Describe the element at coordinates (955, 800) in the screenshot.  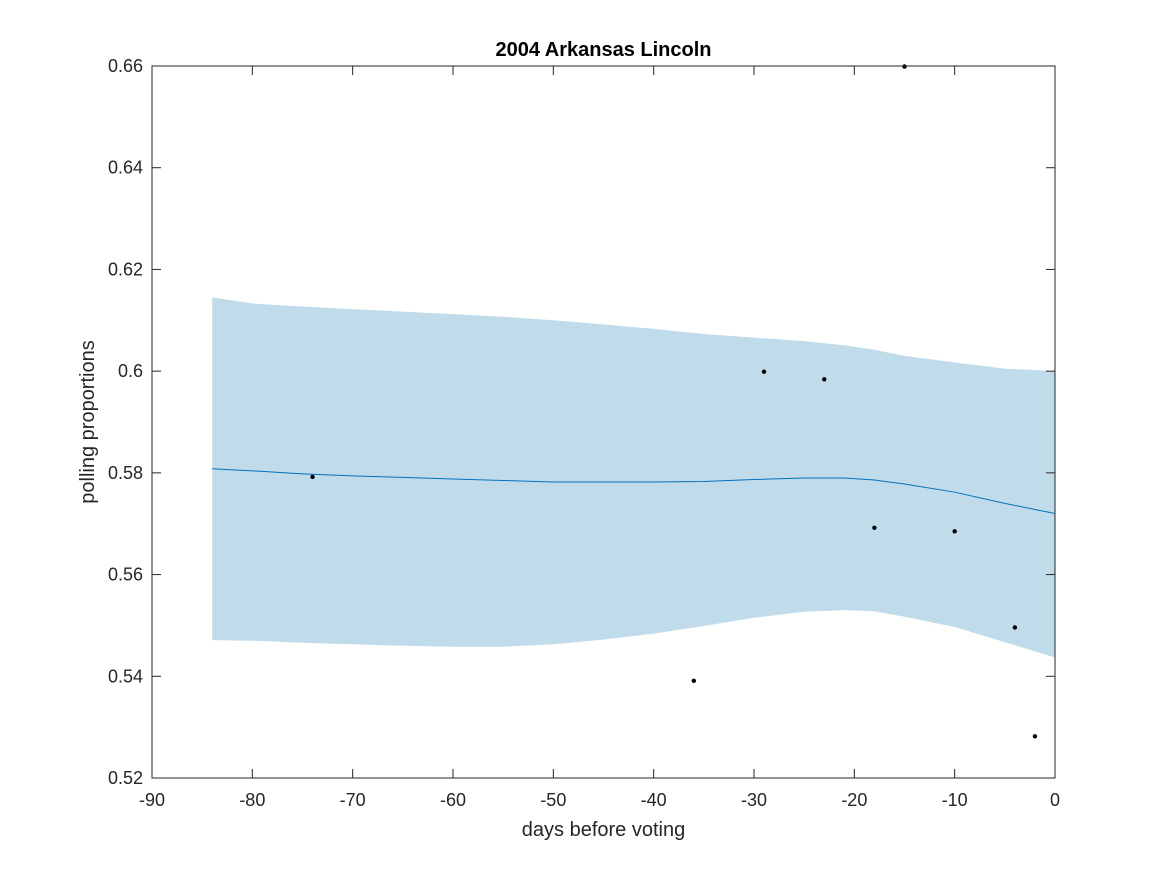
I see `x-tick-label: -10` at that location.